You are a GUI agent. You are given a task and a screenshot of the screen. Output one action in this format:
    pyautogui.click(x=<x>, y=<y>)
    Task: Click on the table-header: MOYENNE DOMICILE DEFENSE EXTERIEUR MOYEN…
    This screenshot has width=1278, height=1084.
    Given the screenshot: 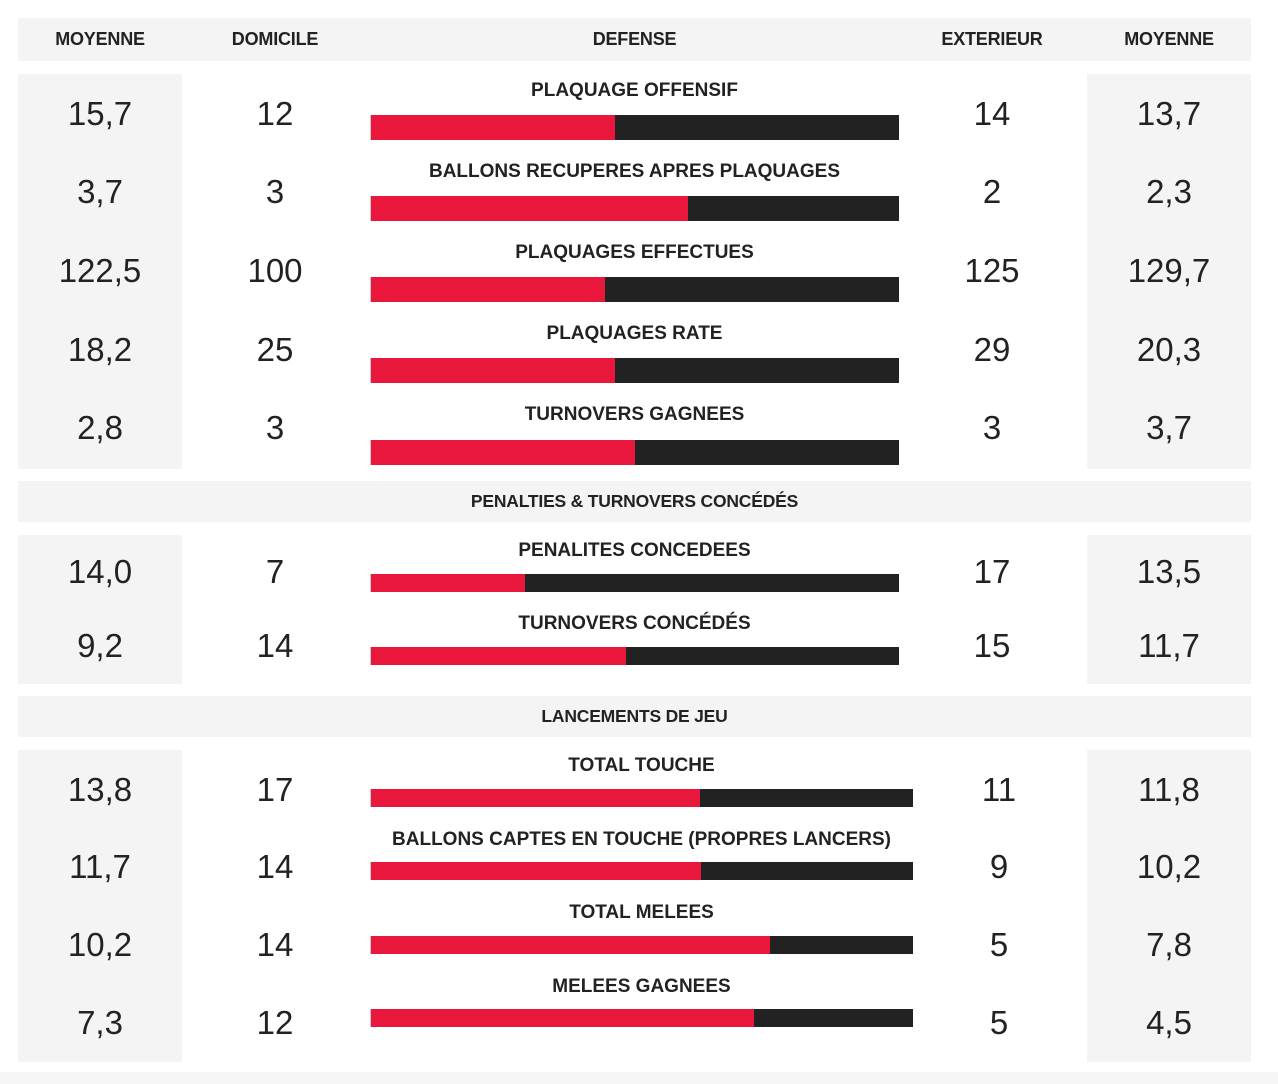 What is the action you would take?
    pyautogui.click(x=634, y=39)
    